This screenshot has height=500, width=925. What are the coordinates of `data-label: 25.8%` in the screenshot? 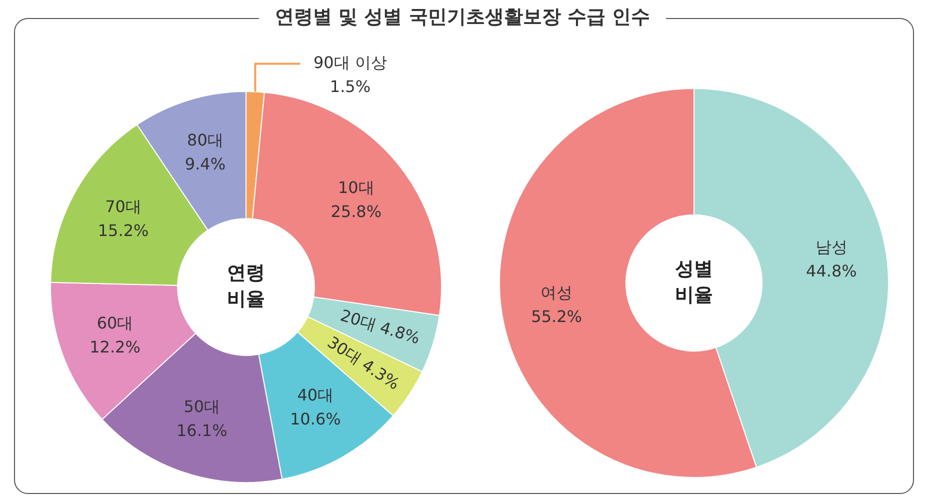 It's located at (356, 211).